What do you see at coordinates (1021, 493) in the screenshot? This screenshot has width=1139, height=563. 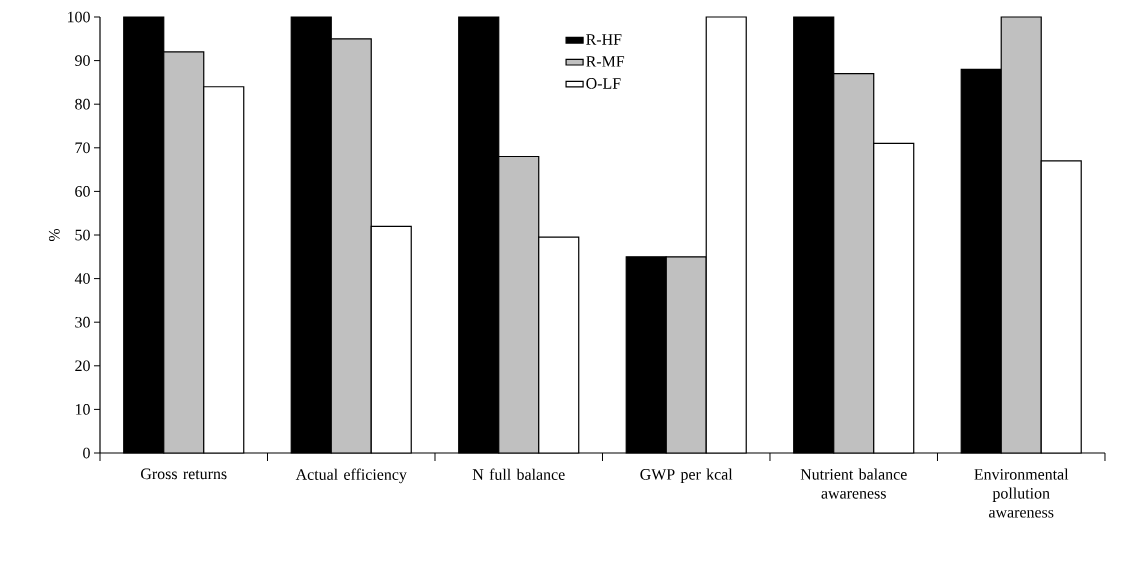 I see `x-tick-label: Environmental pollution awareness` at bounding box center [1021, 493].